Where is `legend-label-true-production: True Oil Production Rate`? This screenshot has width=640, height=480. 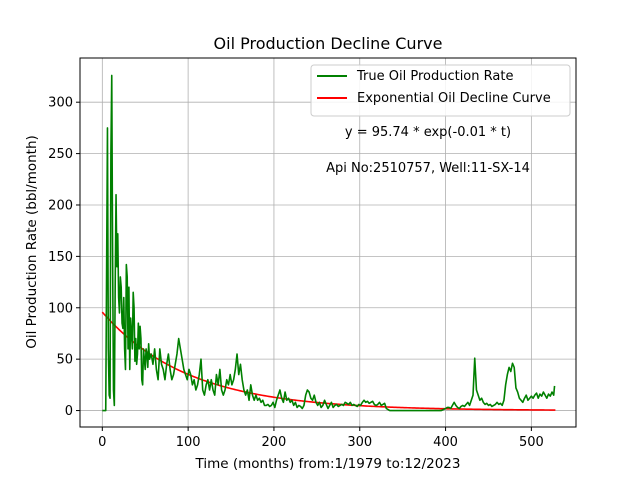
legend-label-true-production: True Oil Production Rate is located at coordinates (434, 76).